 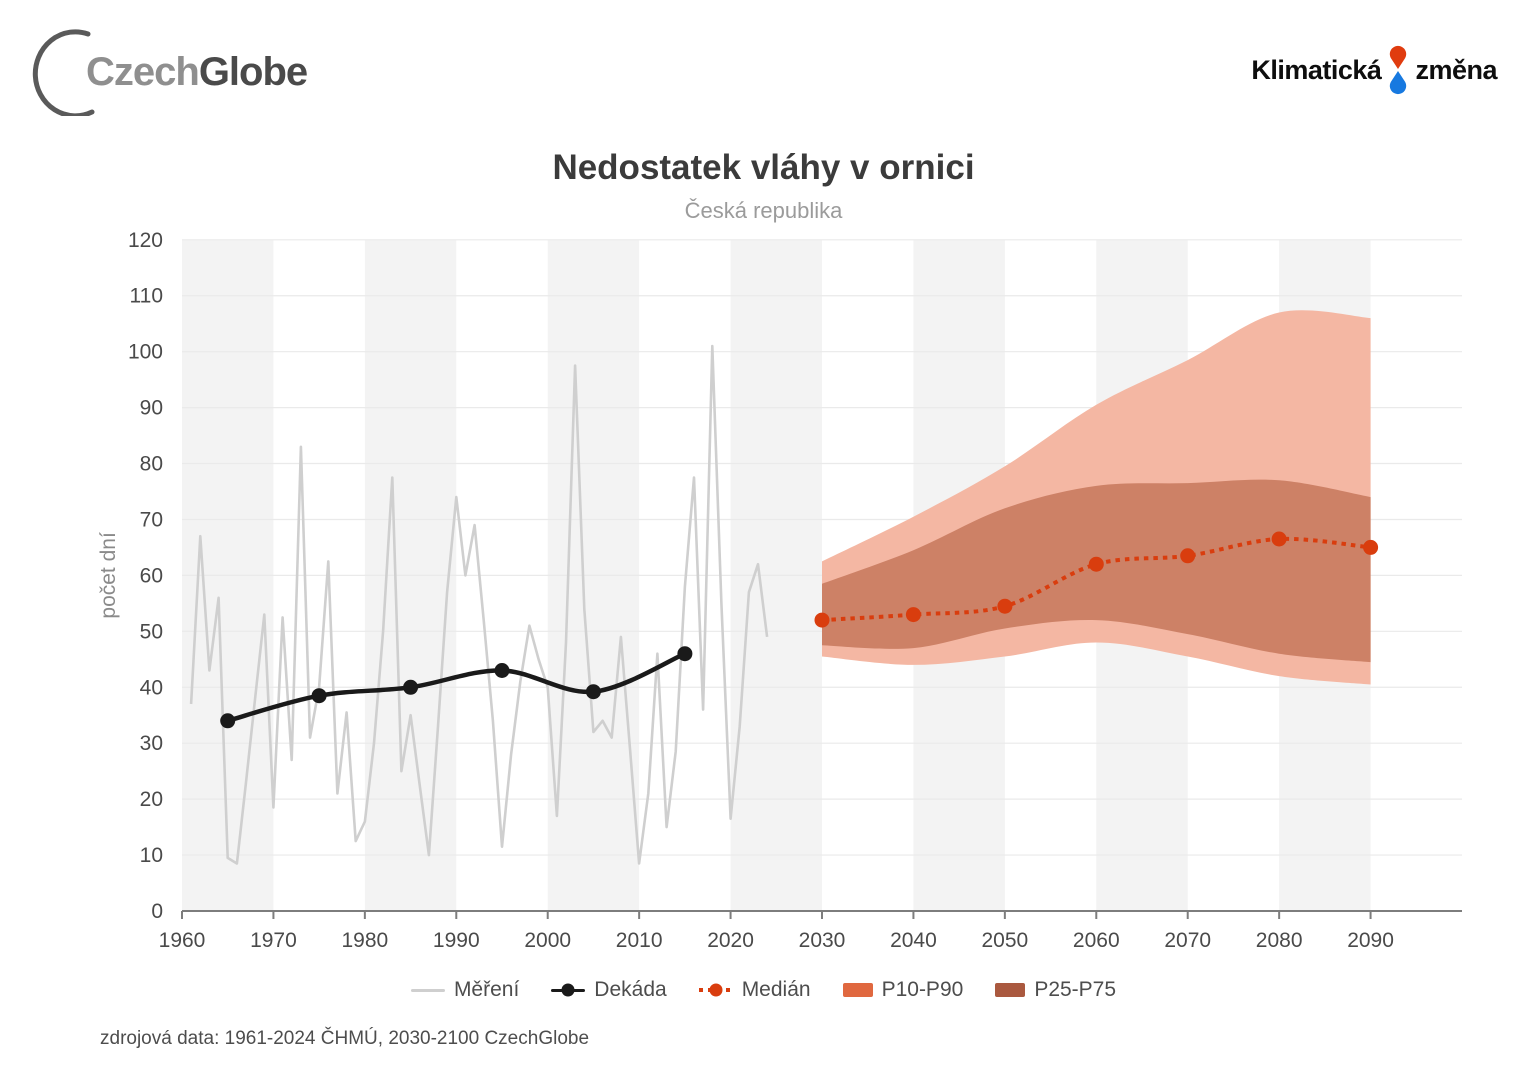 What do you see at coordinates (151, 687) in the screenshot?
I see `y-tick-label: 40` at bounding box center [151, 687].